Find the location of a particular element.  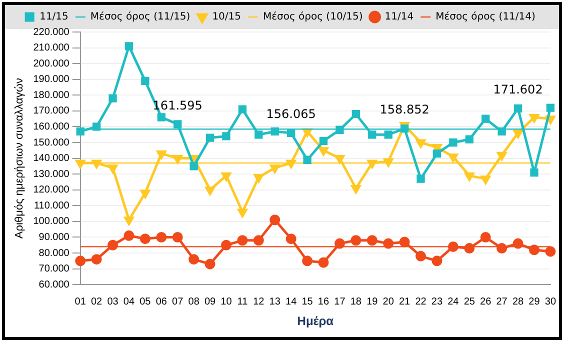

x-tick-label: 07 is located at coordinates (178, 302).